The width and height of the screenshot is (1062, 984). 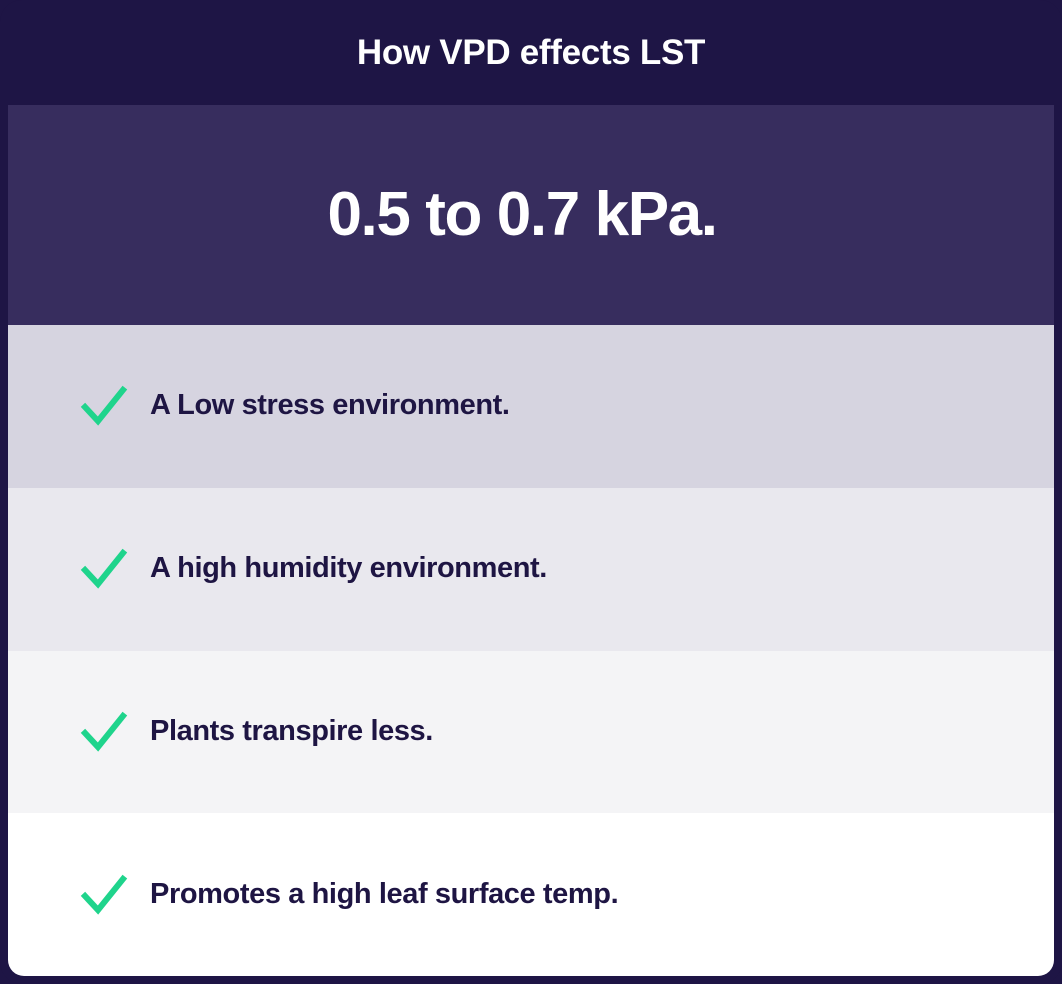 I want to click on list-item-label: Plants transpire less., so click(x=291, y=730).